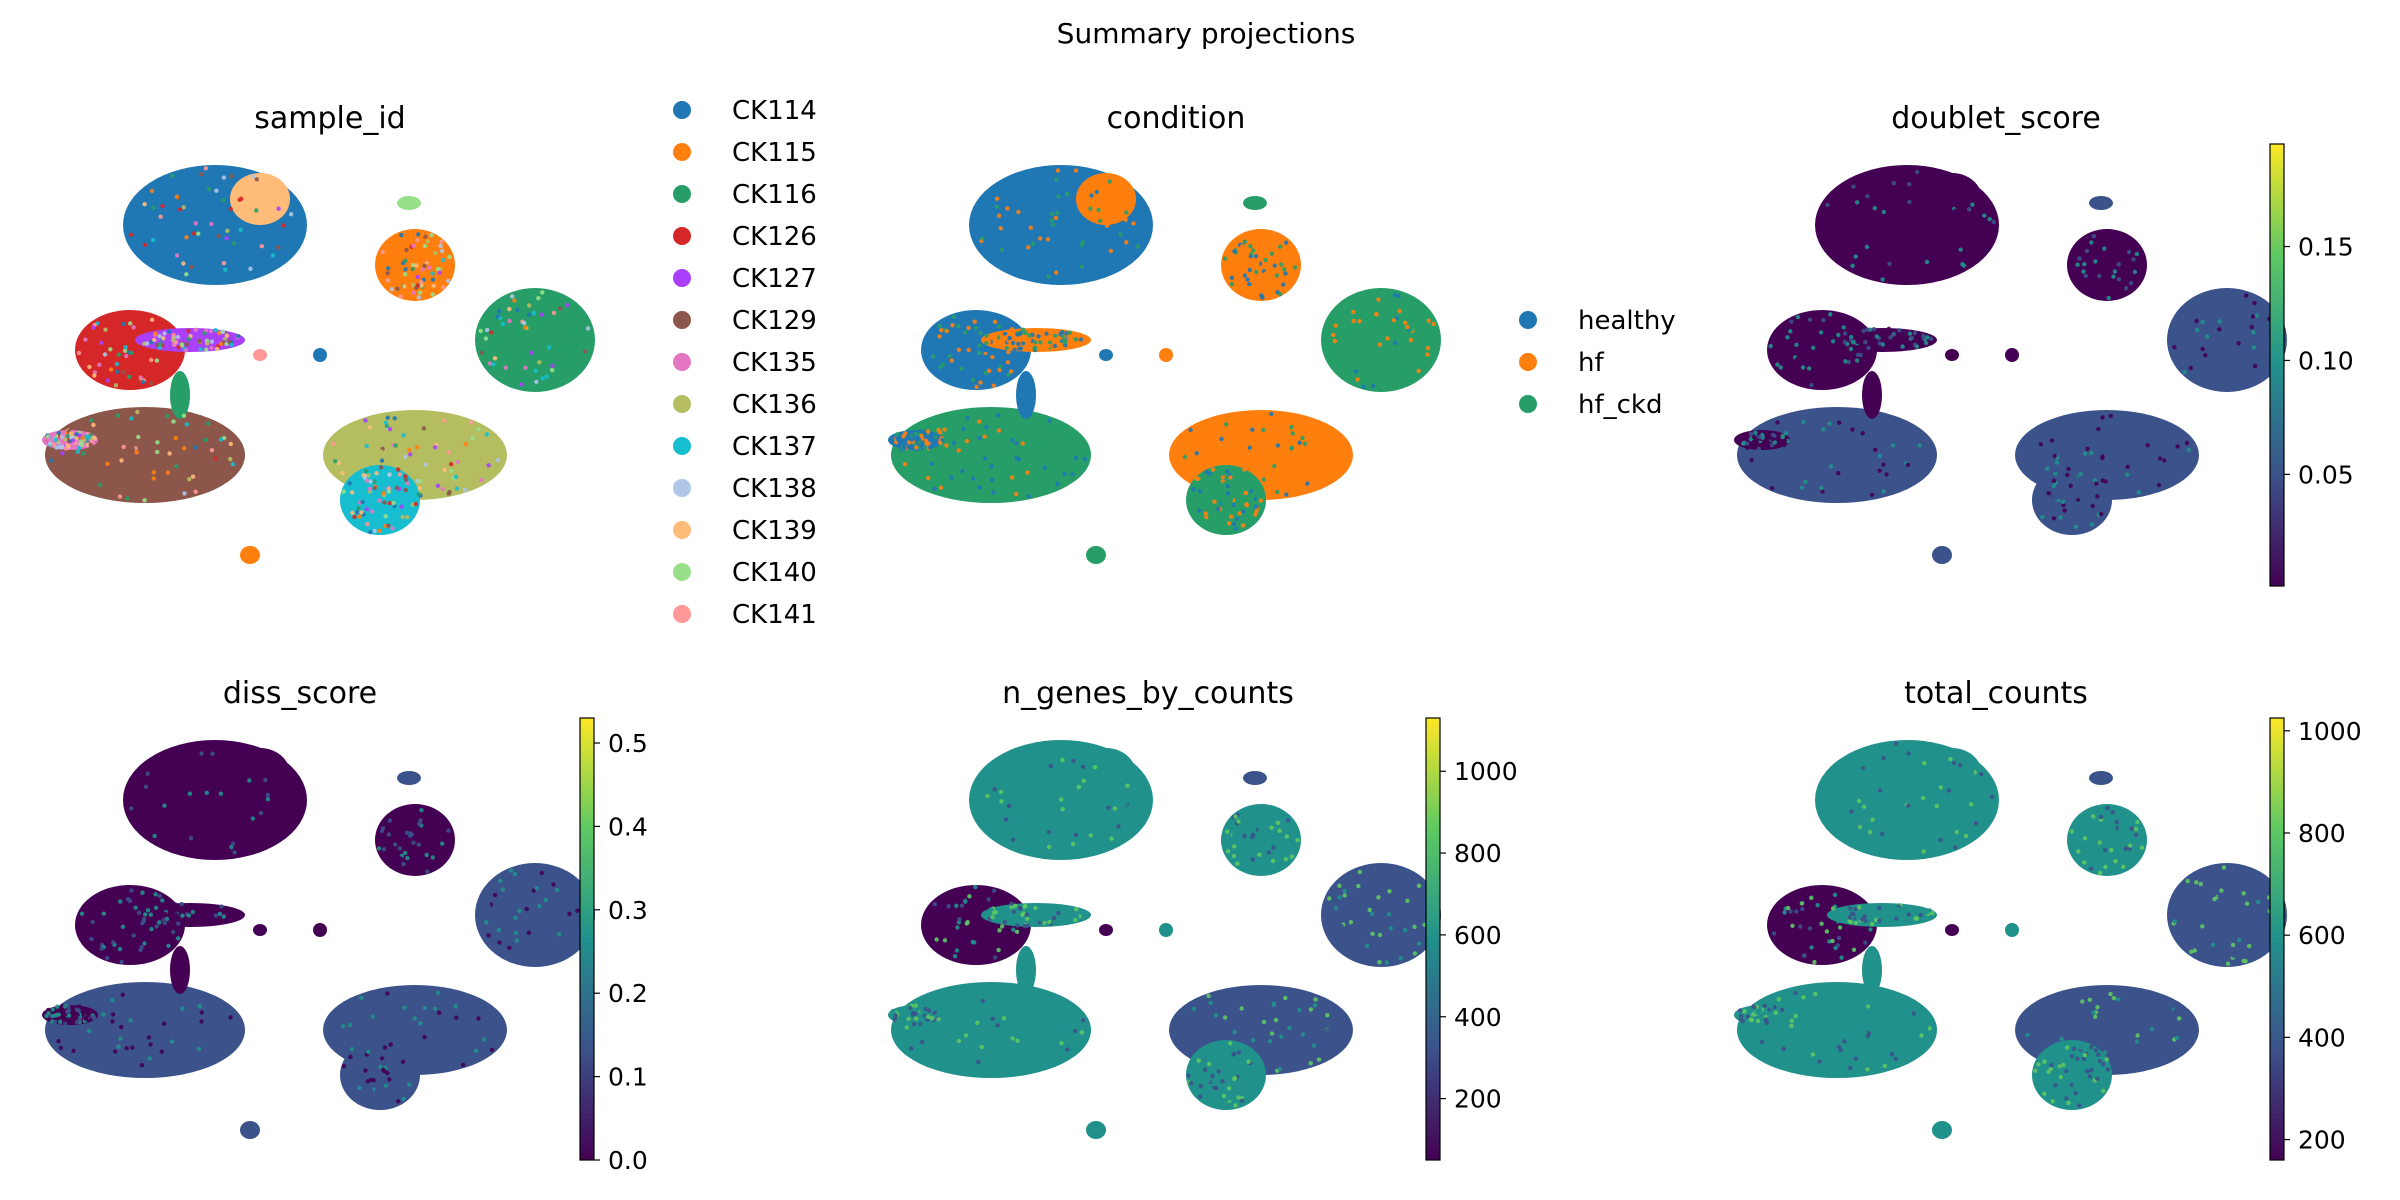 The image size is (2400, 1200). What do you see at coordinates (1478, 1099) in the screenshot?
I see `colorbar-tick-label: 200` at bounding box center [1478, 1099].